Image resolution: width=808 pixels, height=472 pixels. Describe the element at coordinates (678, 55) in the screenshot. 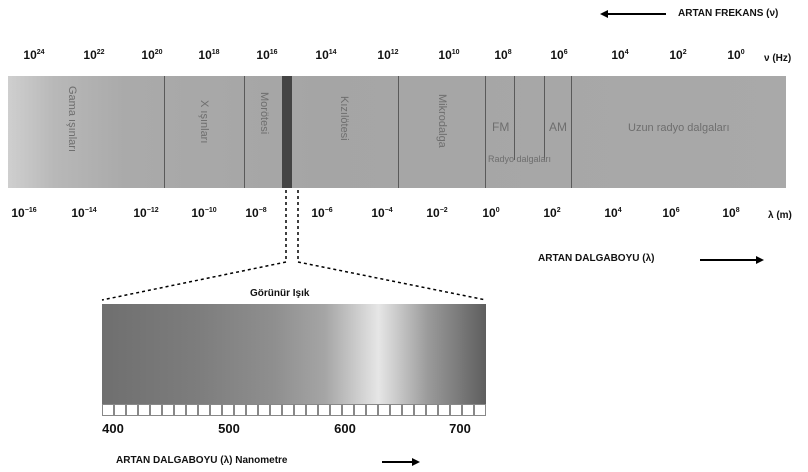

I see `frequency-tick-label: 10²` at that location.